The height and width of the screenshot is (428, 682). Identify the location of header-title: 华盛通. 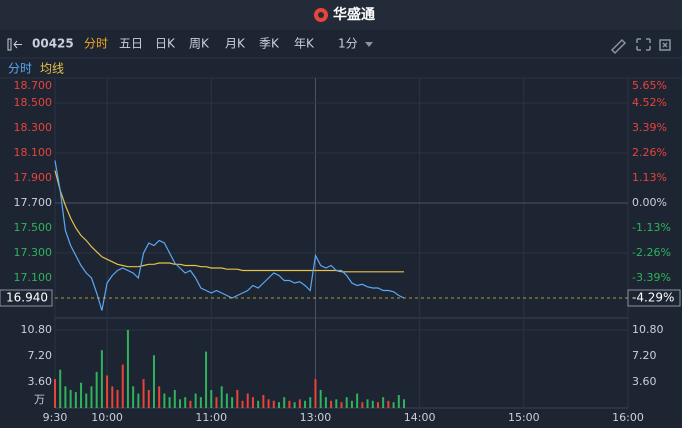
(354, 14).